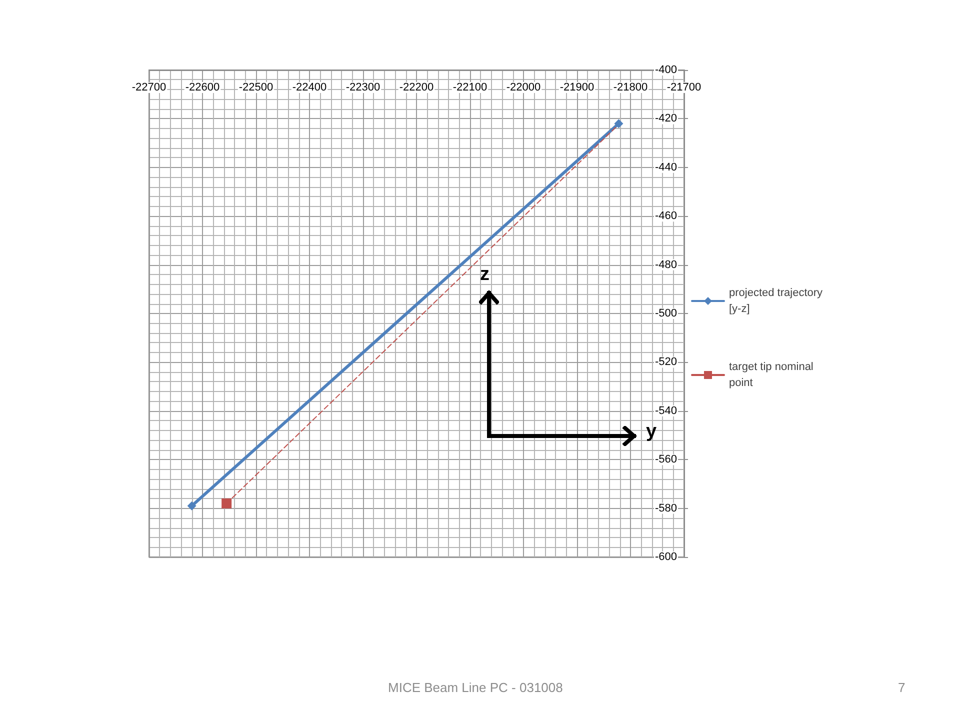 This screenshot has height=720, width=960. What do you see at coordinates (772, 375) in the screenshot?
I see `legend-label: target tip nominal point` at bounding box center [772, 375].